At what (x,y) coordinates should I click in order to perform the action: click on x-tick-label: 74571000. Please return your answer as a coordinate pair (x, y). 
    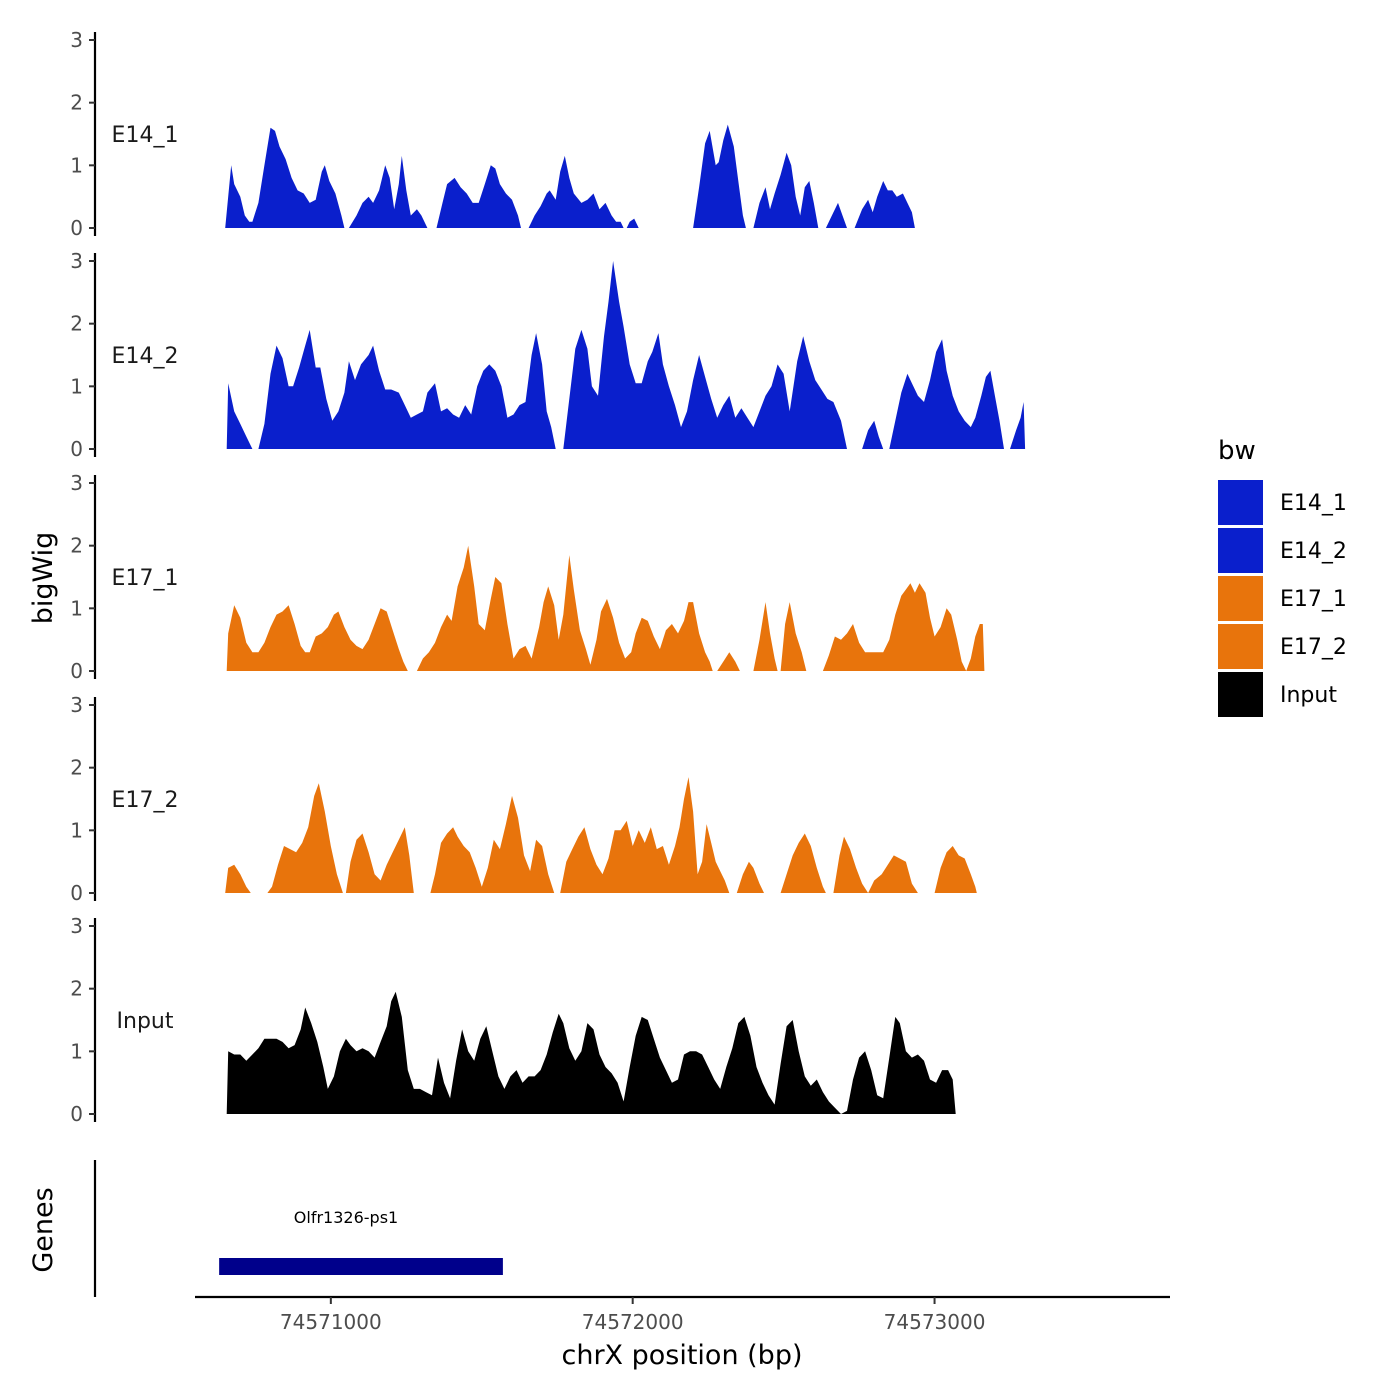
    Looking at the image, I should click on (331, 1322).